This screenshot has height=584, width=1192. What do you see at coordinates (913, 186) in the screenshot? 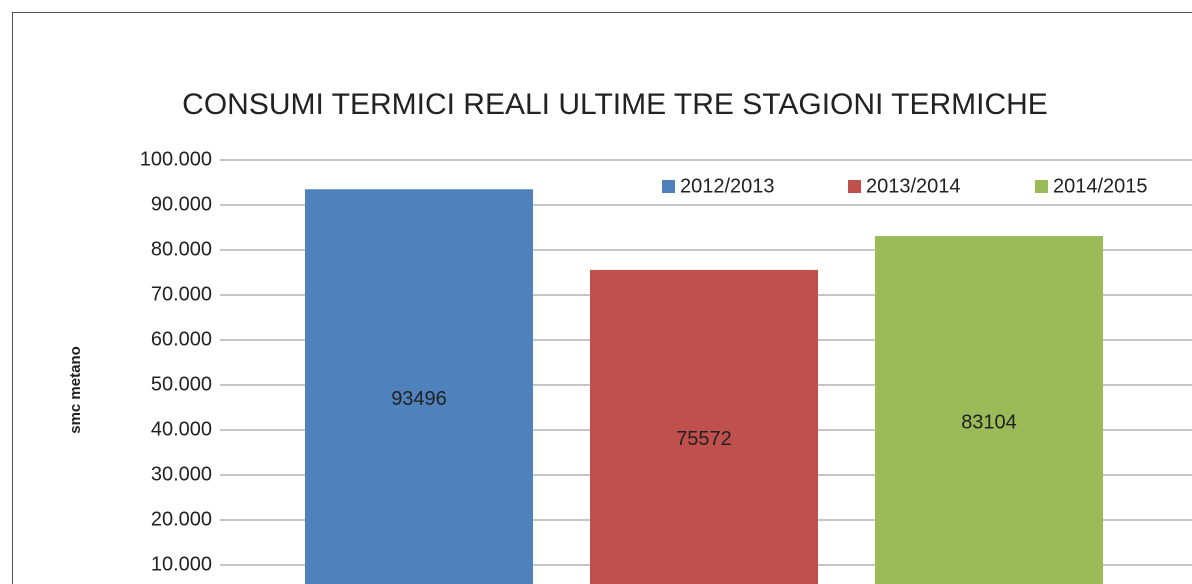
I see `legend-label: 2013/2014` at bounding box center [913, 186].